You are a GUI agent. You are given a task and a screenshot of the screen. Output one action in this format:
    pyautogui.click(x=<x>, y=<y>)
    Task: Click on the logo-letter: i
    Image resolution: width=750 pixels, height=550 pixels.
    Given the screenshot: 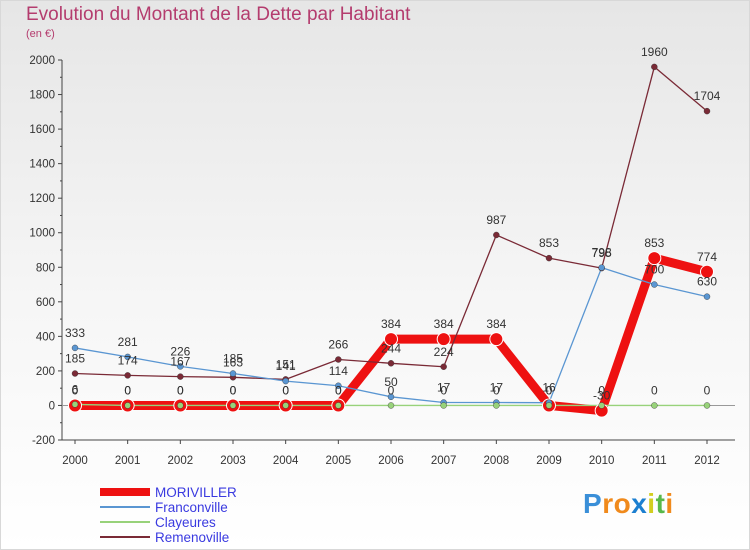 What is the action you would take?
    pyautogui.click(x=651, y=503)
    